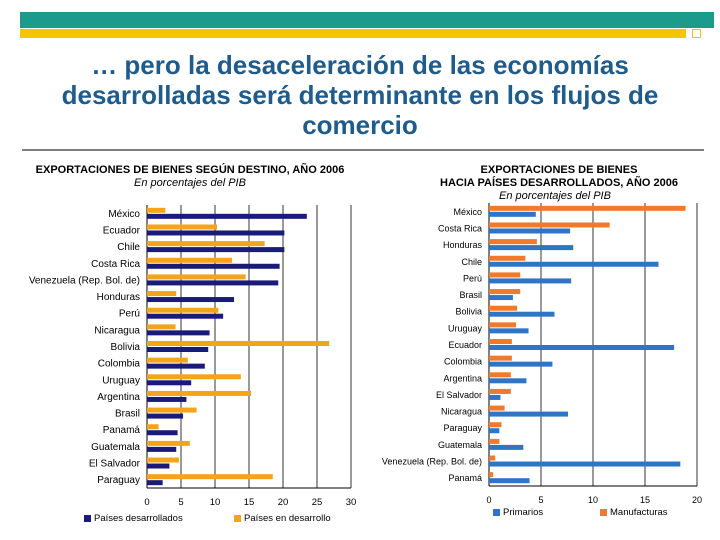  I want to click on right-chart-subtitle: En porcentajes del PIB, so click(555, 196).